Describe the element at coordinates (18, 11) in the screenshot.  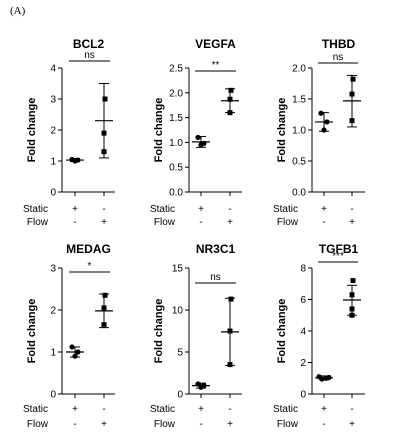
I see `figure-panel-label: (A)` at that location.